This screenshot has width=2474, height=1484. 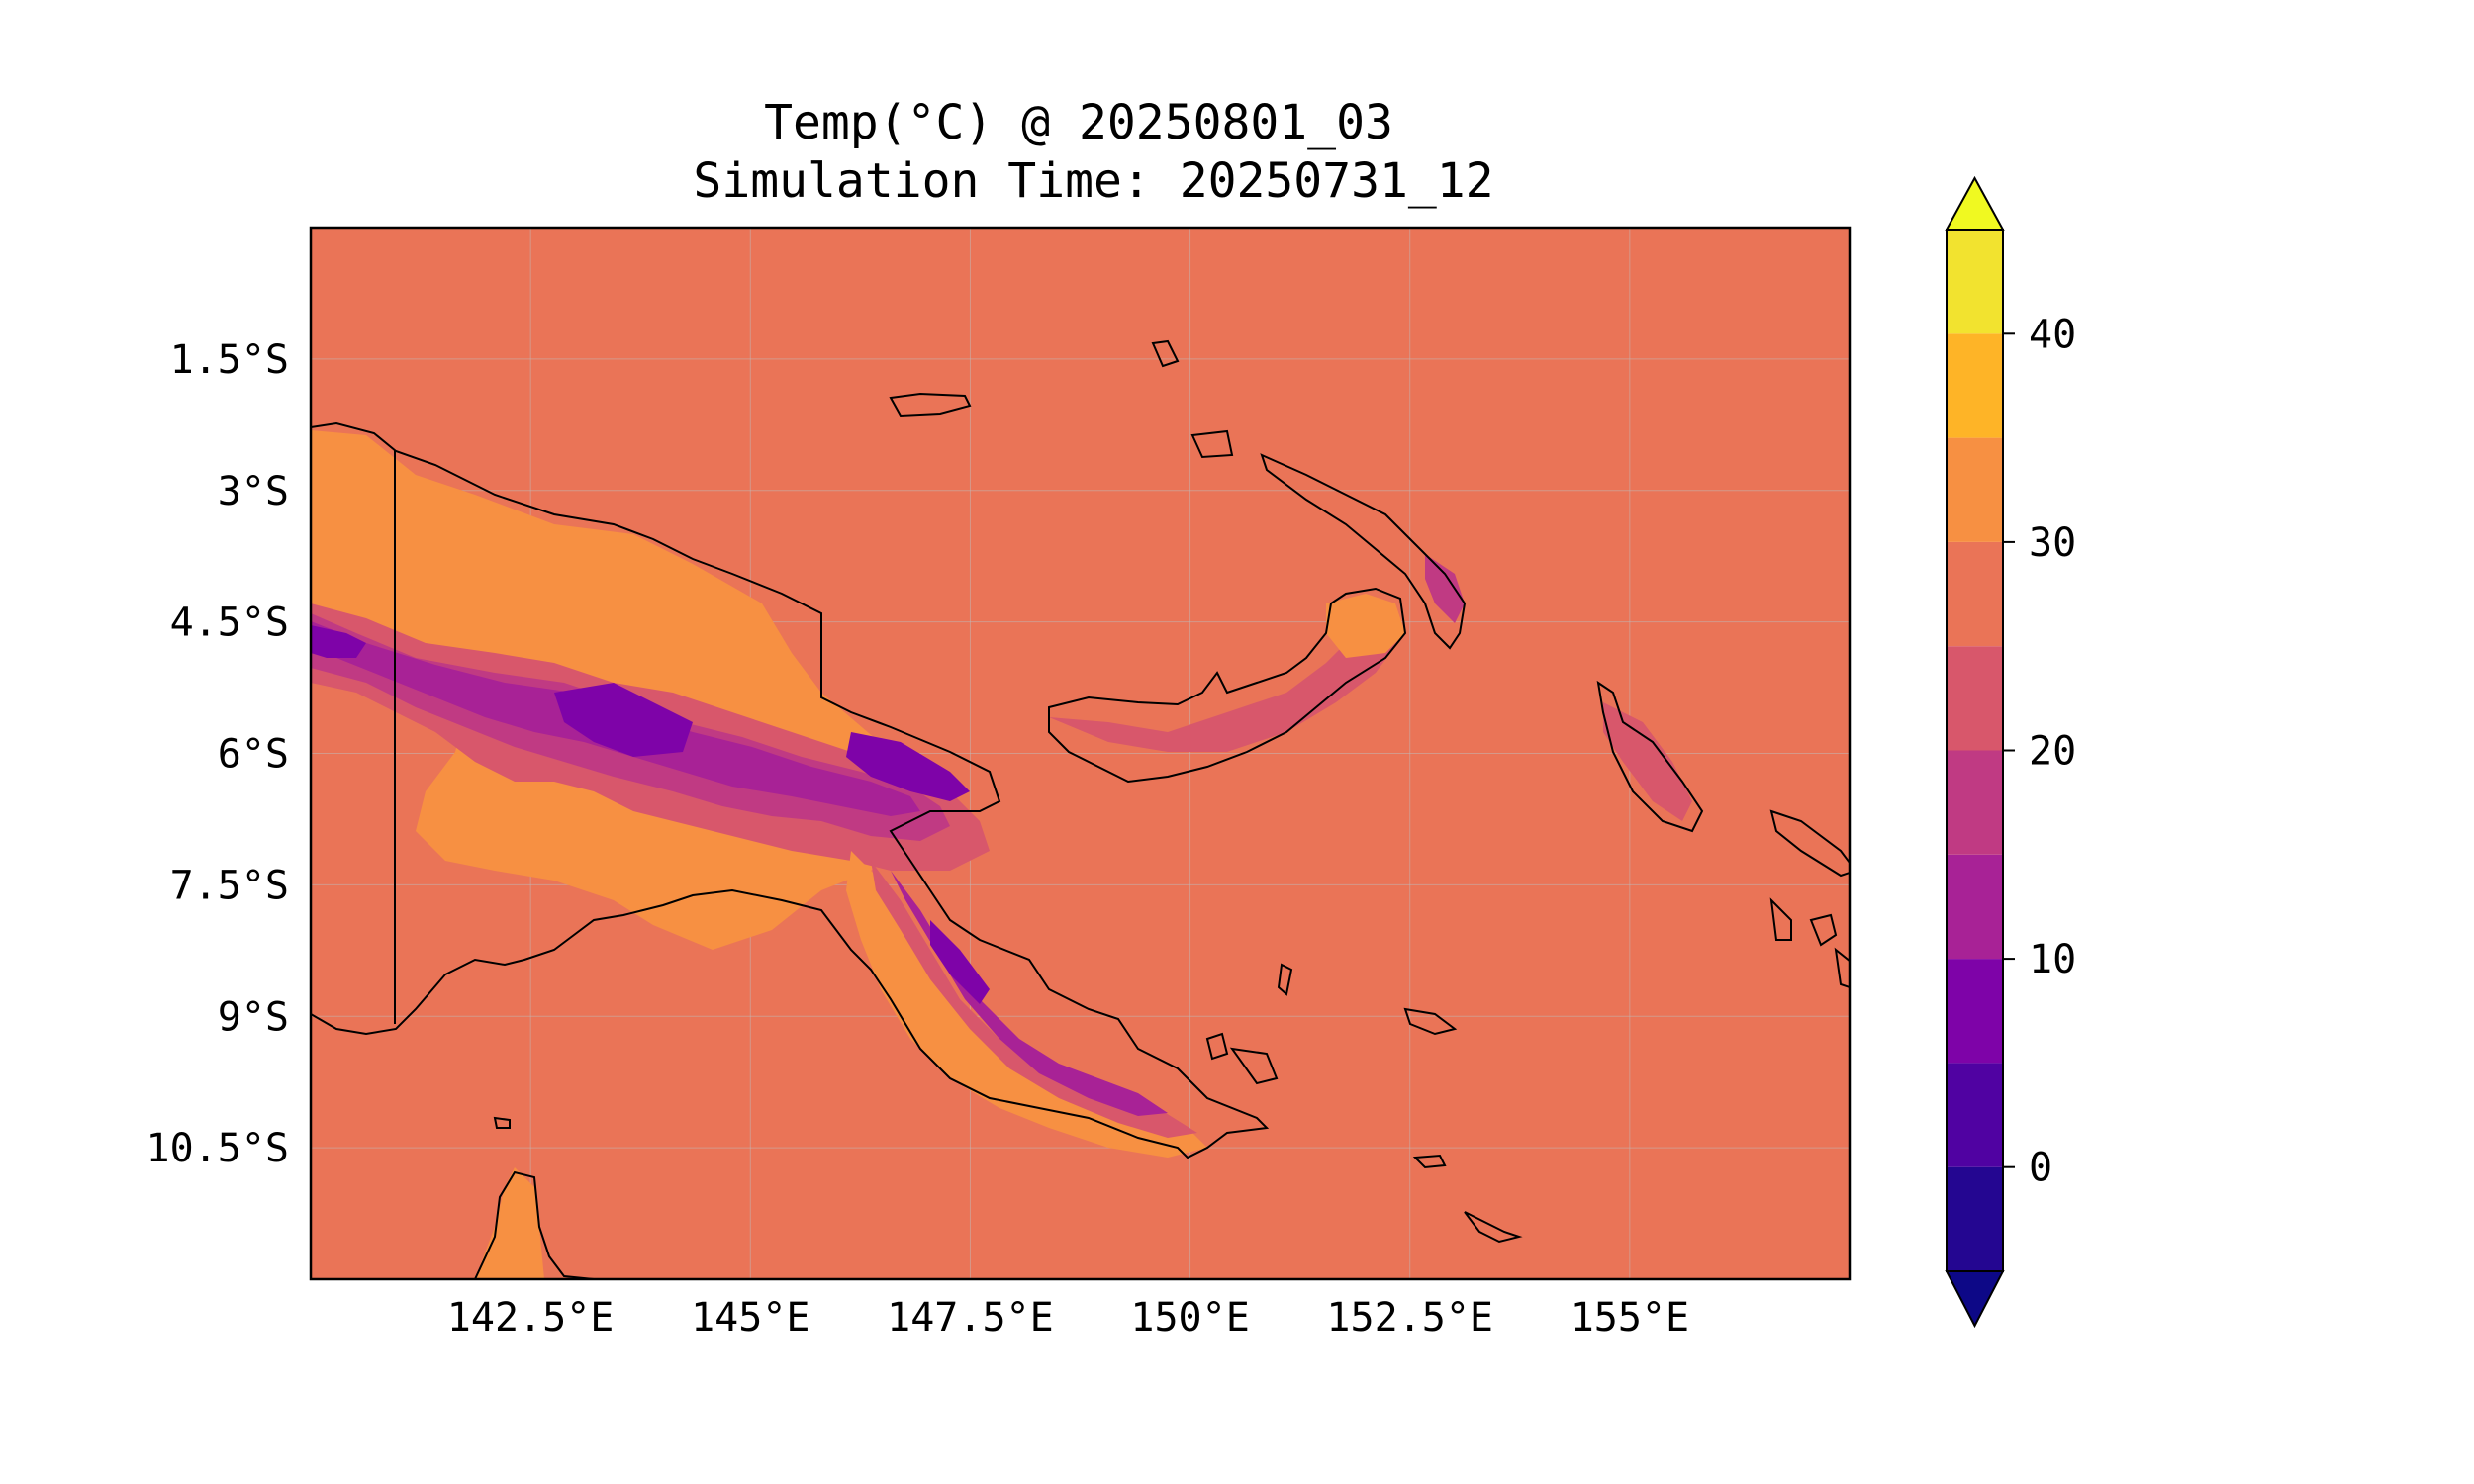 I want to click on contour-5-10-peak-center, so click(x=624, y=720).